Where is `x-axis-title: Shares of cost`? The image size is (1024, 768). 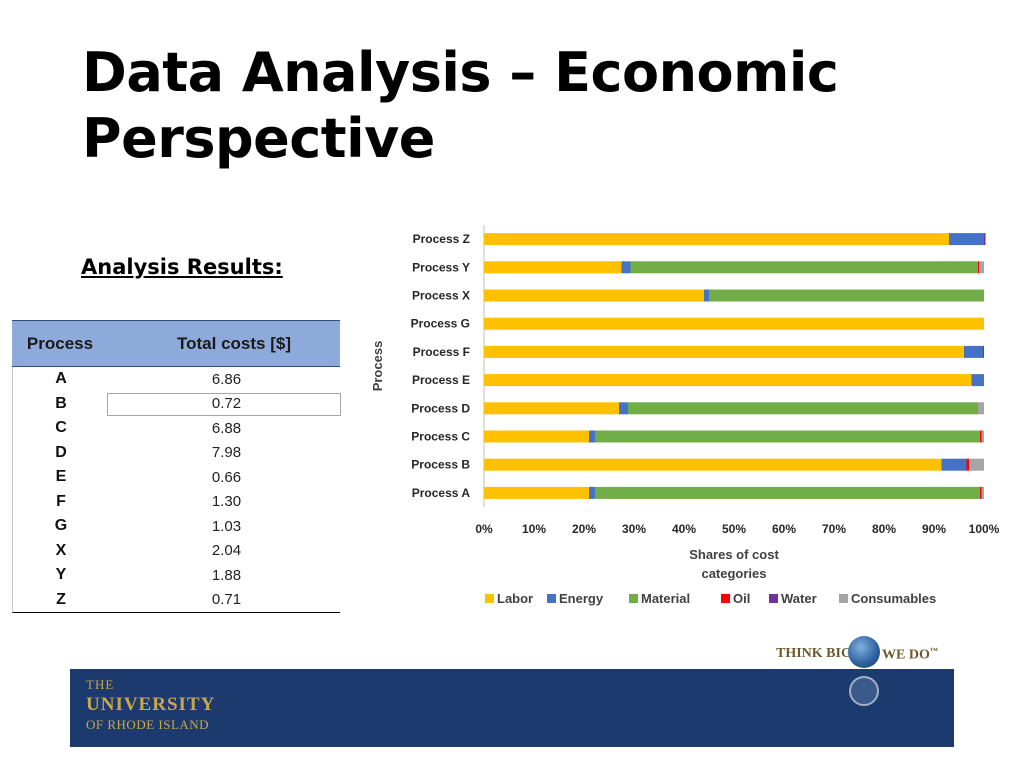 x-axis-title: Shares of cost is located at coordinates (734, 554).